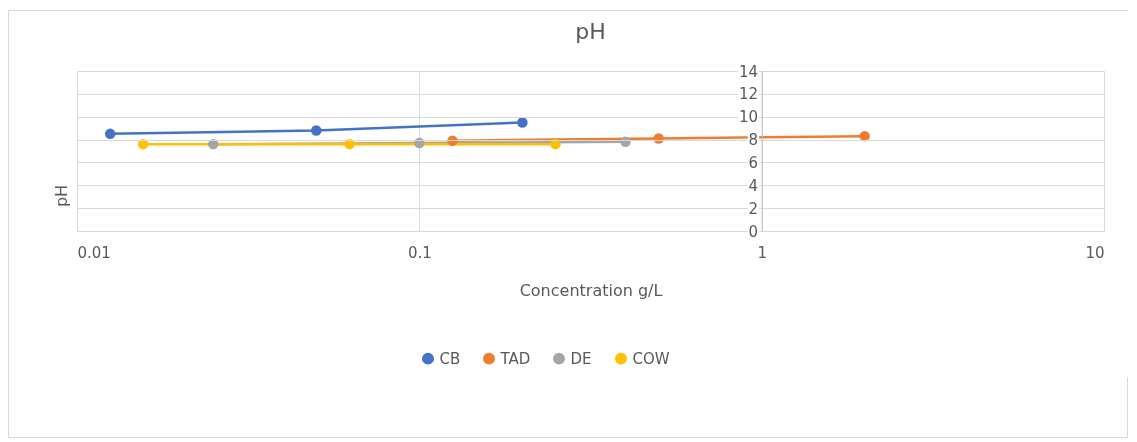  Describe the element at coordinates (581, 358) in the screenshot. I see `legend-label: DE` at that location.